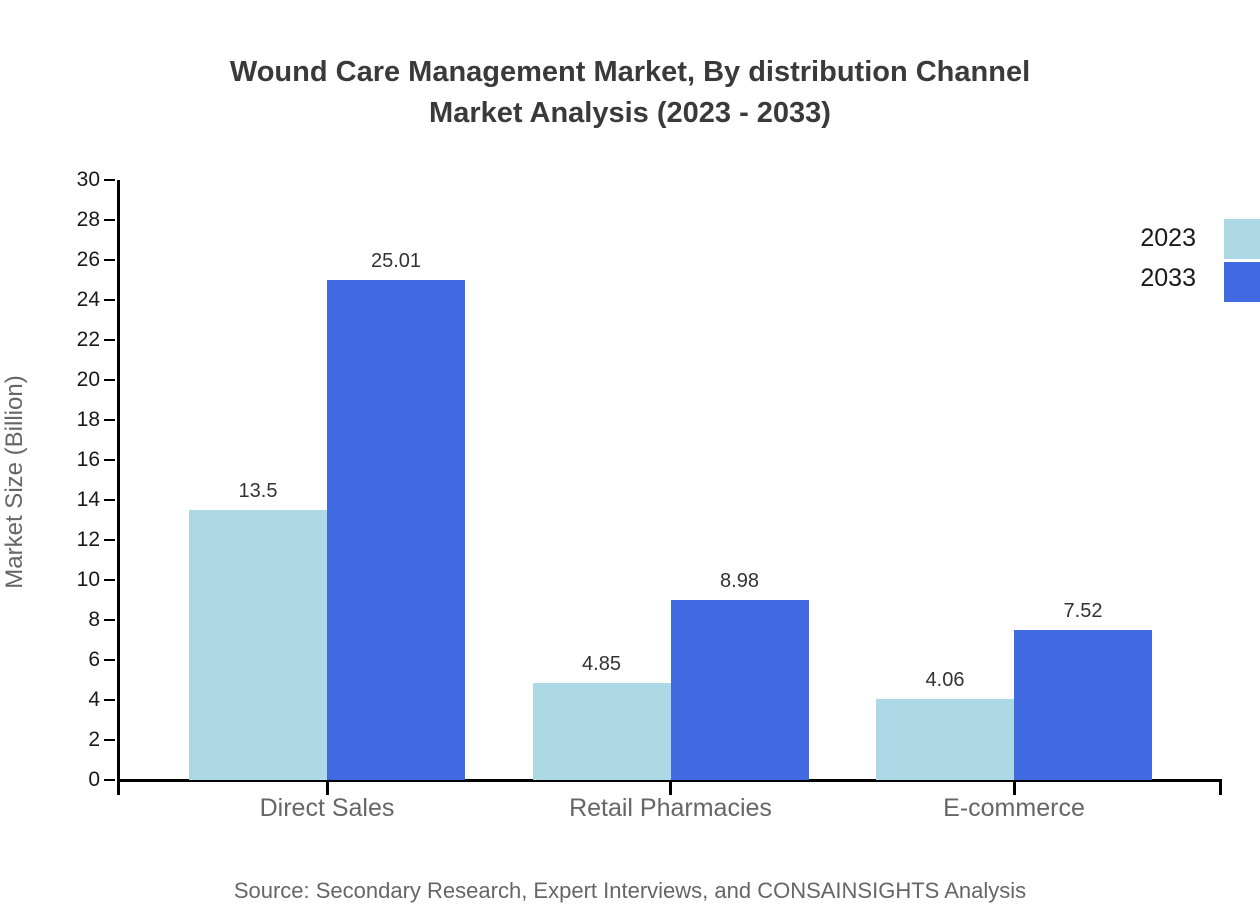 This screenshot has height=920, width=1260. I want to click on y-tick-label: 26, so click(88, 259).